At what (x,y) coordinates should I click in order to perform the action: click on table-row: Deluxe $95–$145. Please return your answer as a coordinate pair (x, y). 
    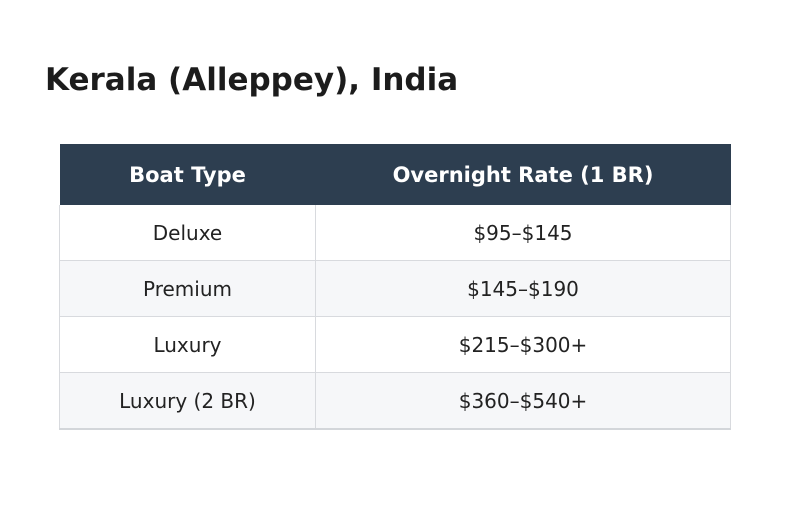
    Looking at the image, I should click on (395, 233).